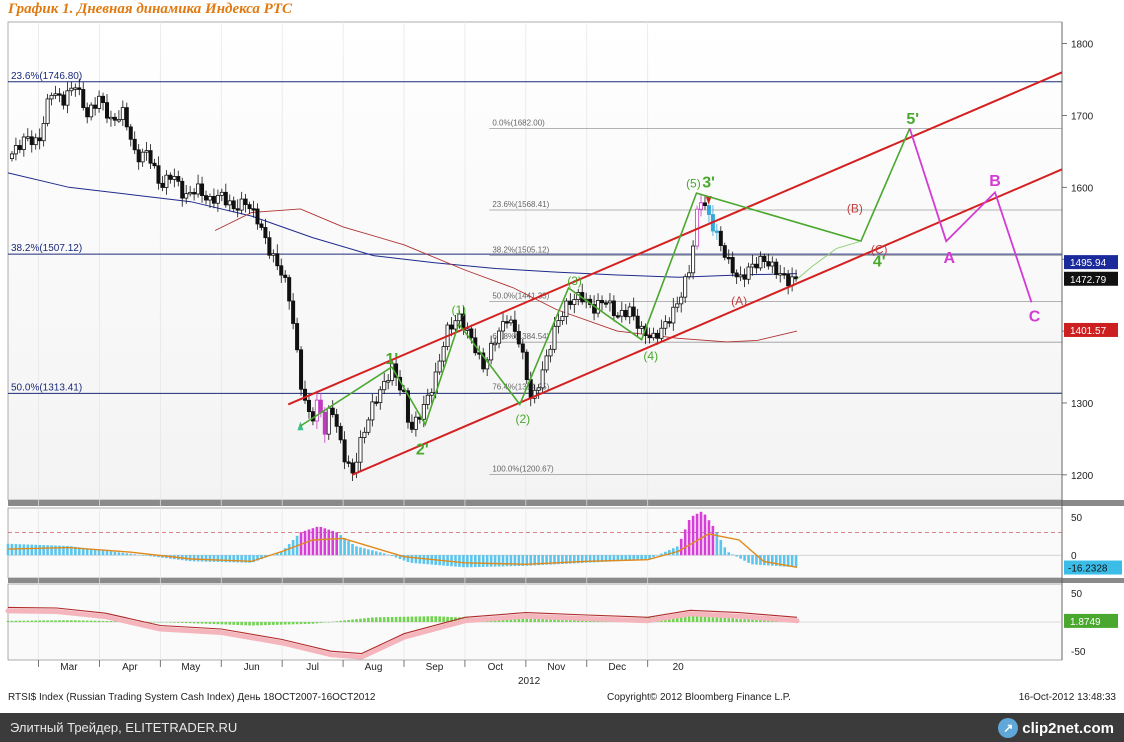 This screenshot has height=742, width=1124. What do you see at coordinates (739, 301) in the screenshot?
I see `wave-label: (A)` at bounding box center [739, 301].